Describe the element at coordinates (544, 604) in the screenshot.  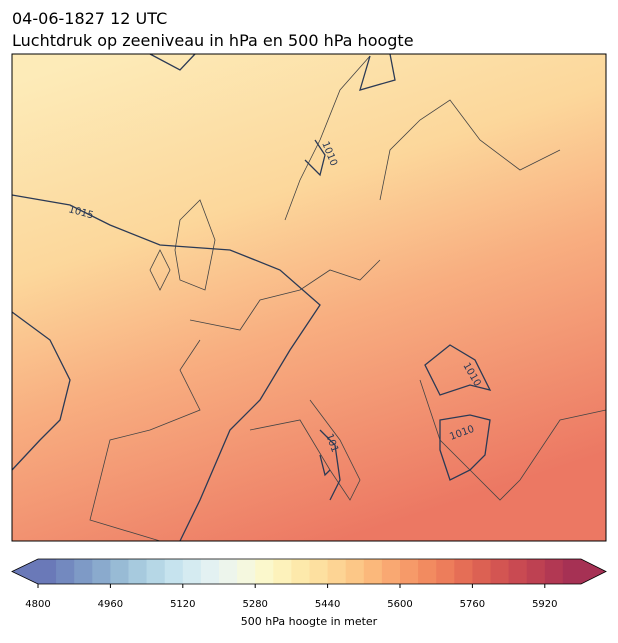
I see `colorbar-tick-label: 5920` at that location.